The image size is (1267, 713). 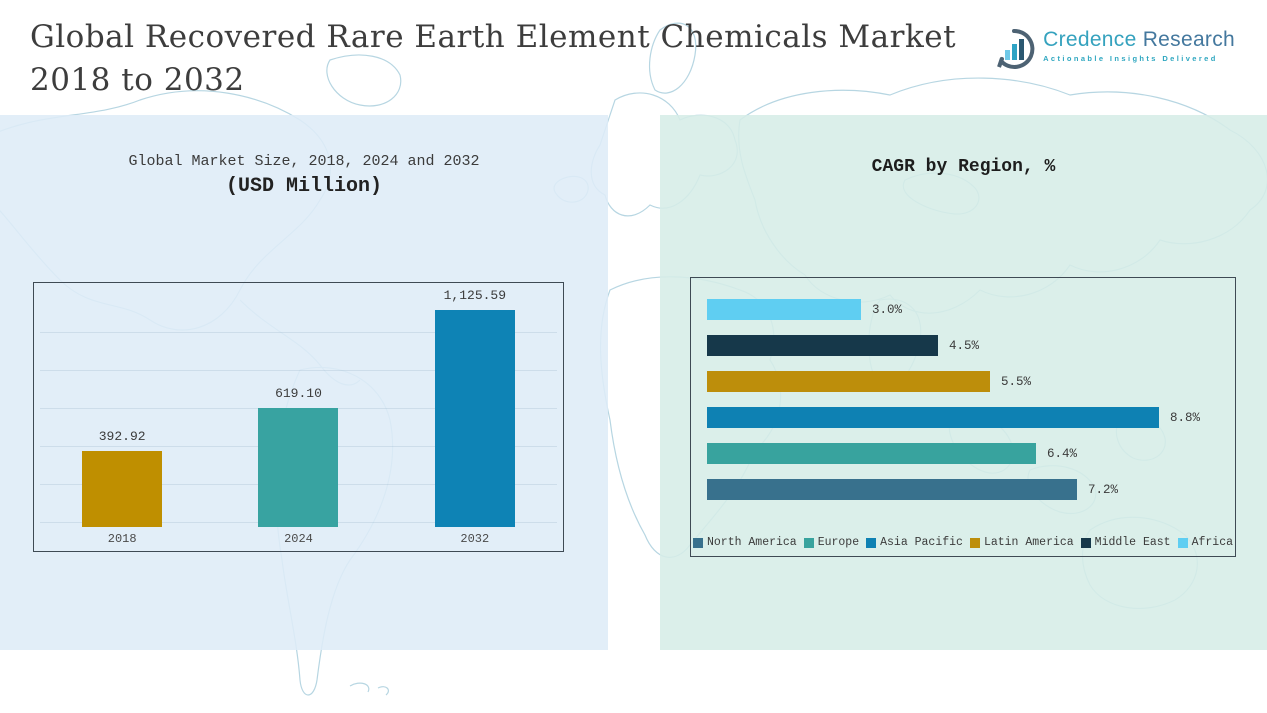 What do you see at coordinates (304, 161) in the screenshot?
I see `left-chart-title: Global Market Size, 2018, 2024 and 2032` at bounding box center [304, 161].